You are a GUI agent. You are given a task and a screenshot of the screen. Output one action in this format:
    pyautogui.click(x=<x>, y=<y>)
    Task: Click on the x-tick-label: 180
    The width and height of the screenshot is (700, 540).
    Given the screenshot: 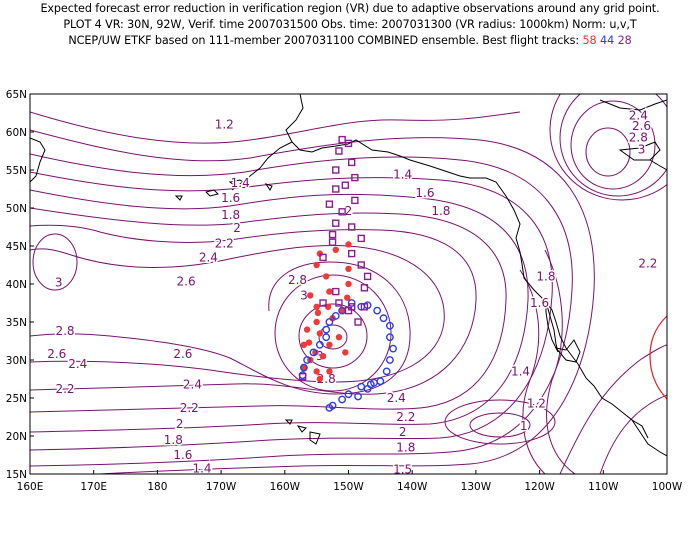 What is the action you would take?
    pyautogui.click(x=157, y=487)
    